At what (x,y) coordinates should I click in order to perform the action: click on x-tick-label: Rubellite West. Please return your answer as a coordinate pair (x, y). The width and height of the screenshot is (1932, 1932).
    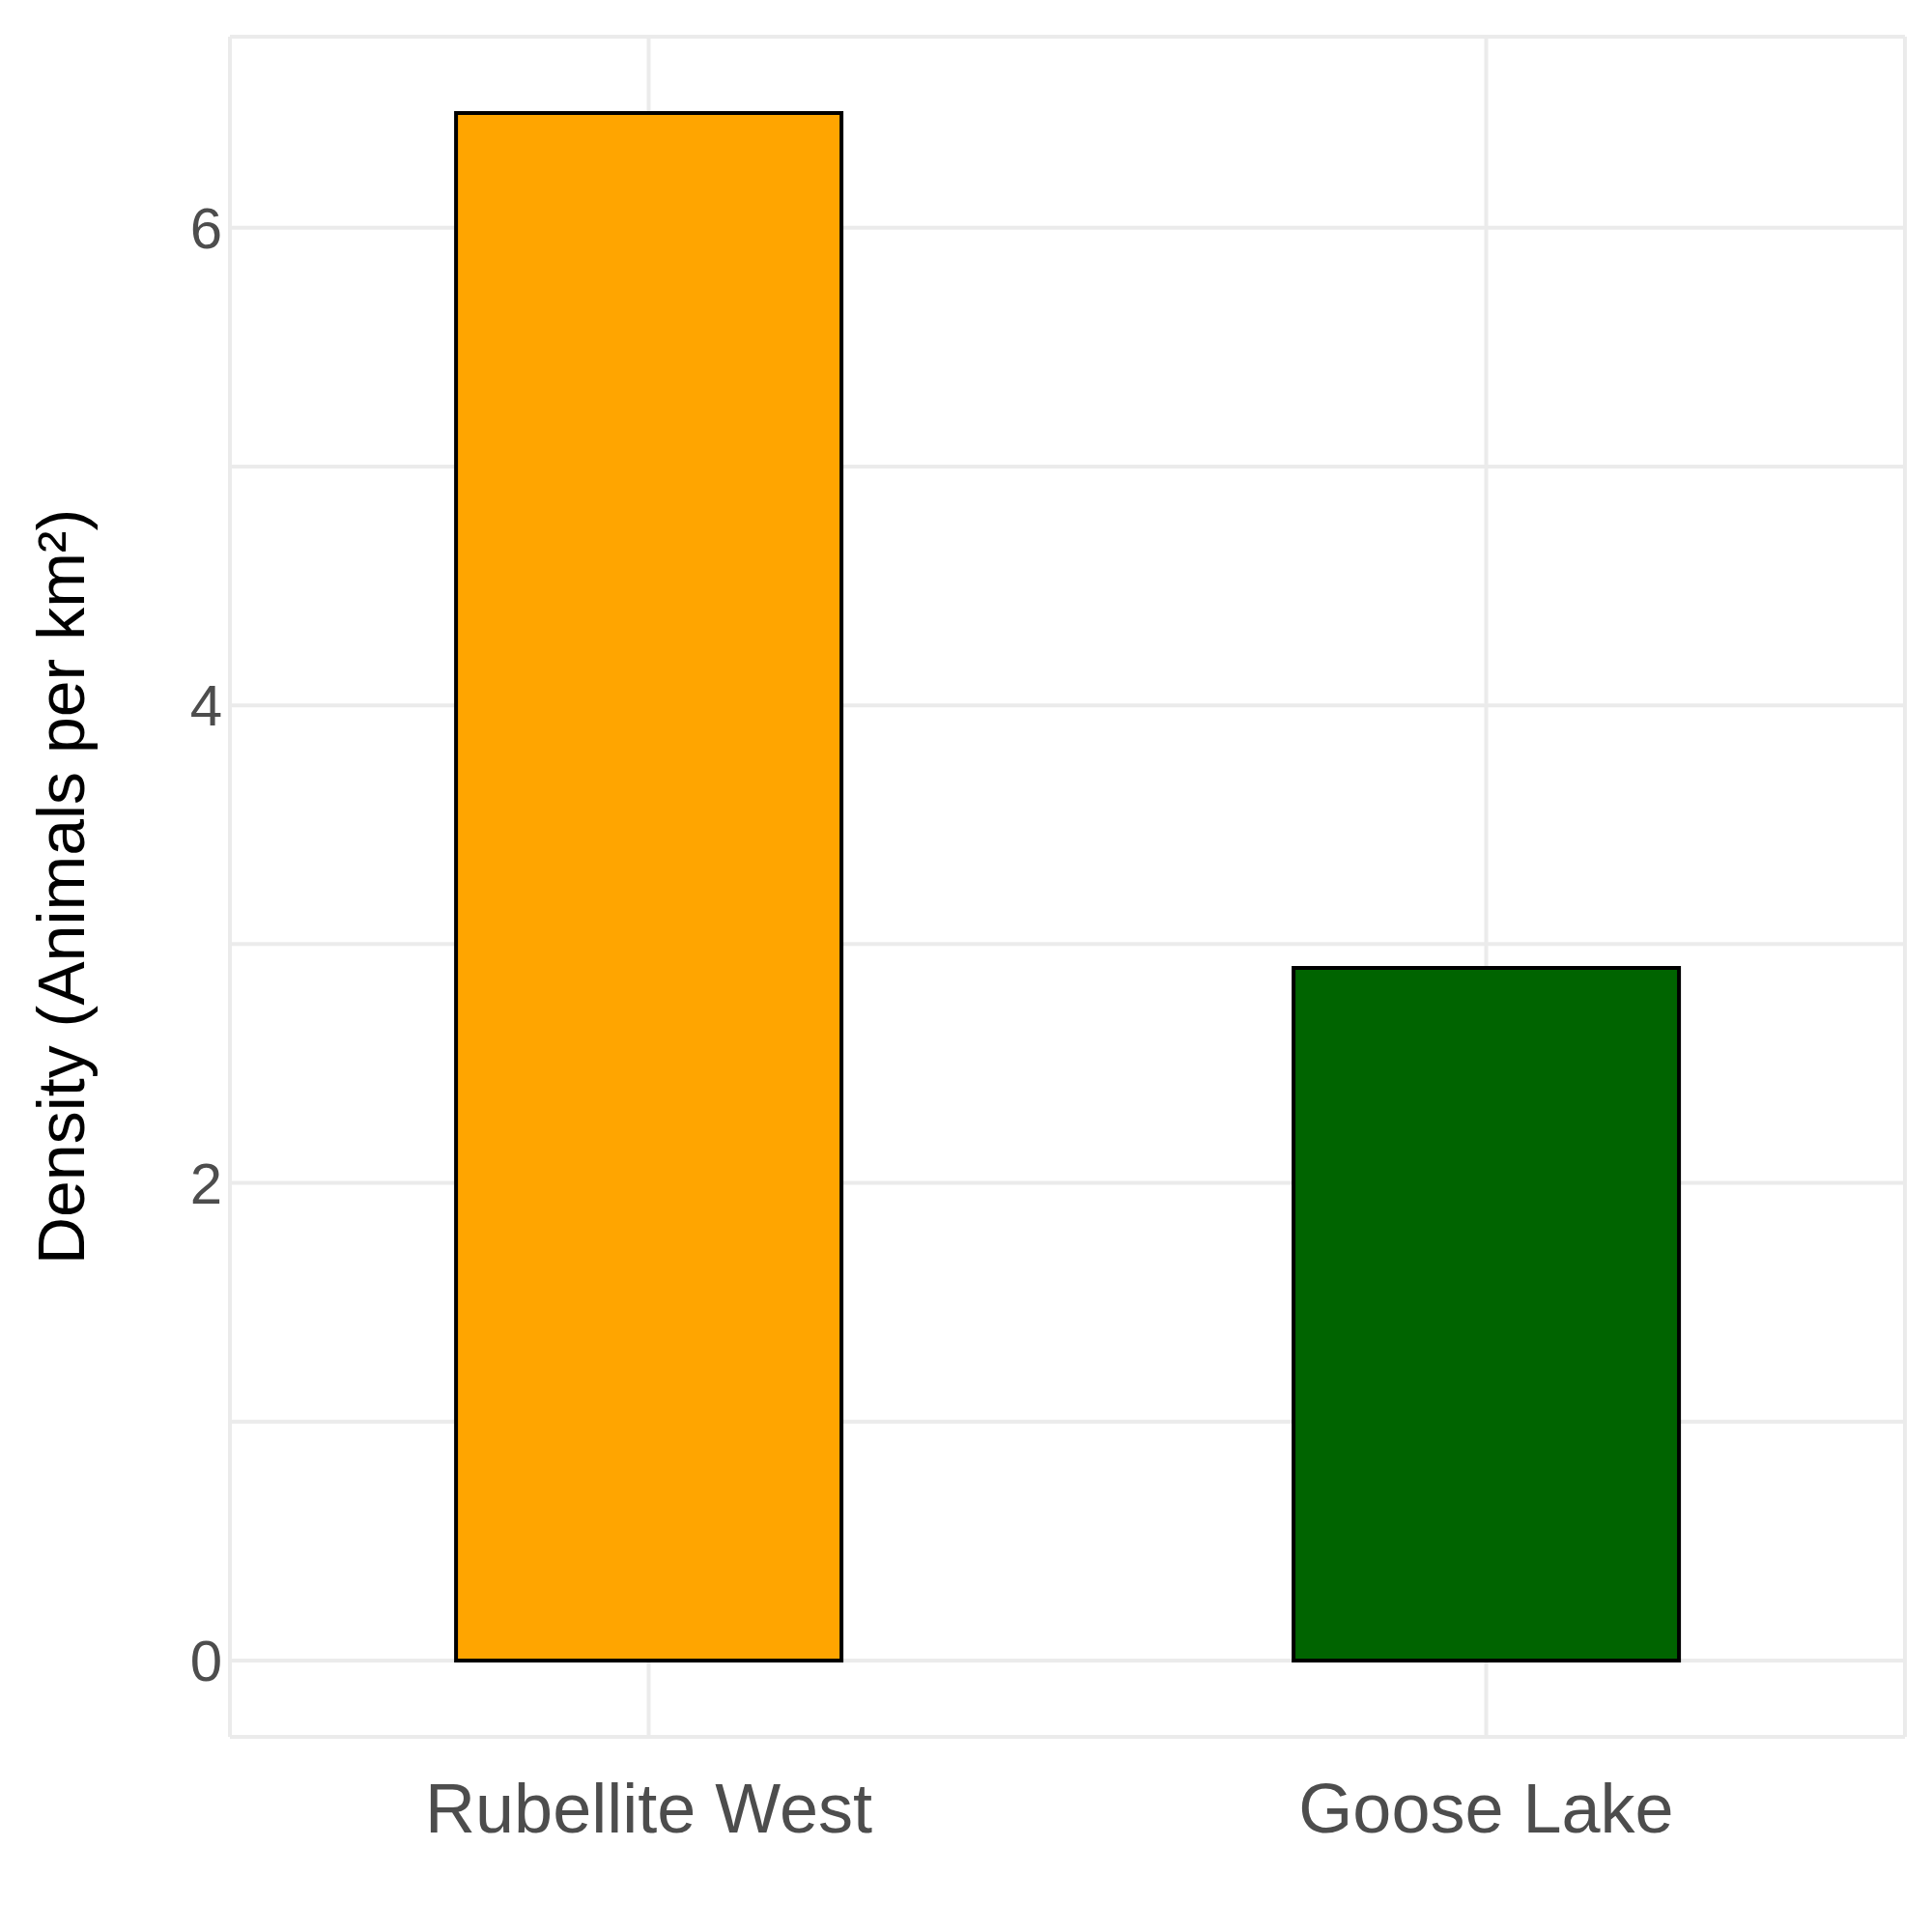
    Looking at the image, I should click on (648, 1809).